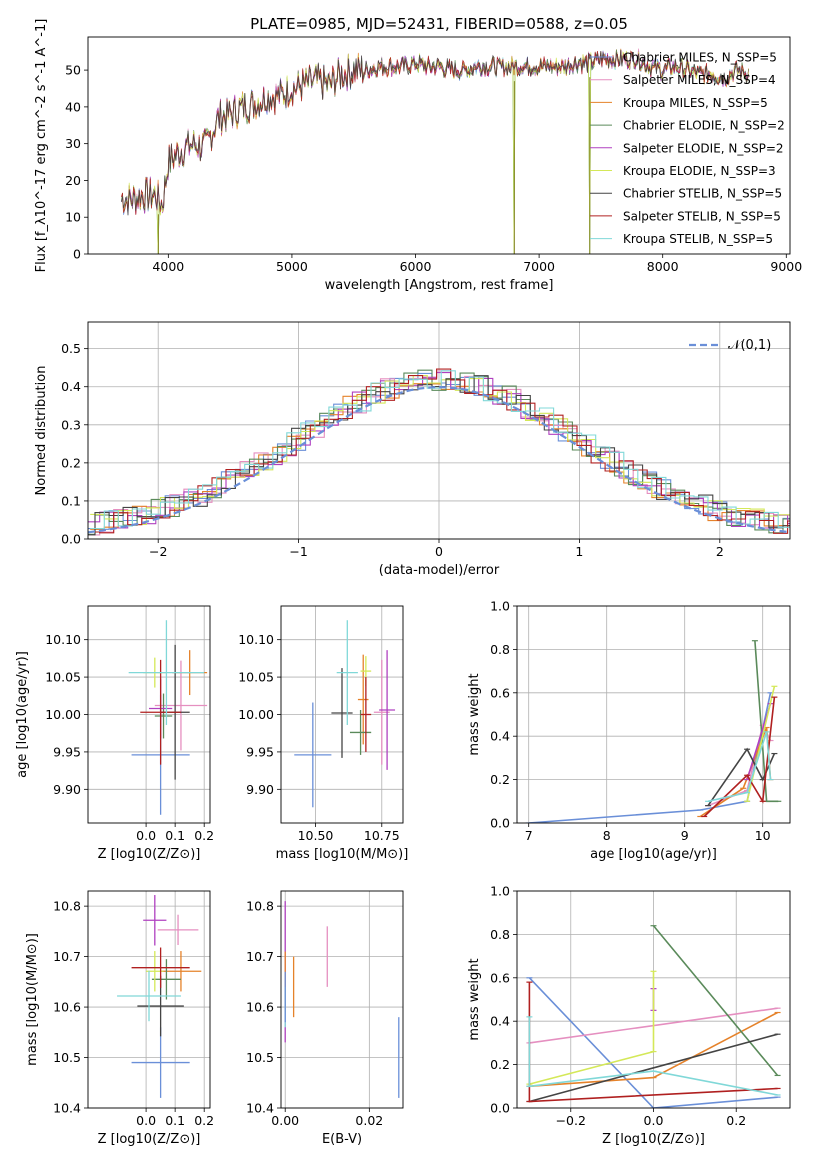 The image size is (819, 1170). I want to click on age-mass-axes, so click(340, 716).